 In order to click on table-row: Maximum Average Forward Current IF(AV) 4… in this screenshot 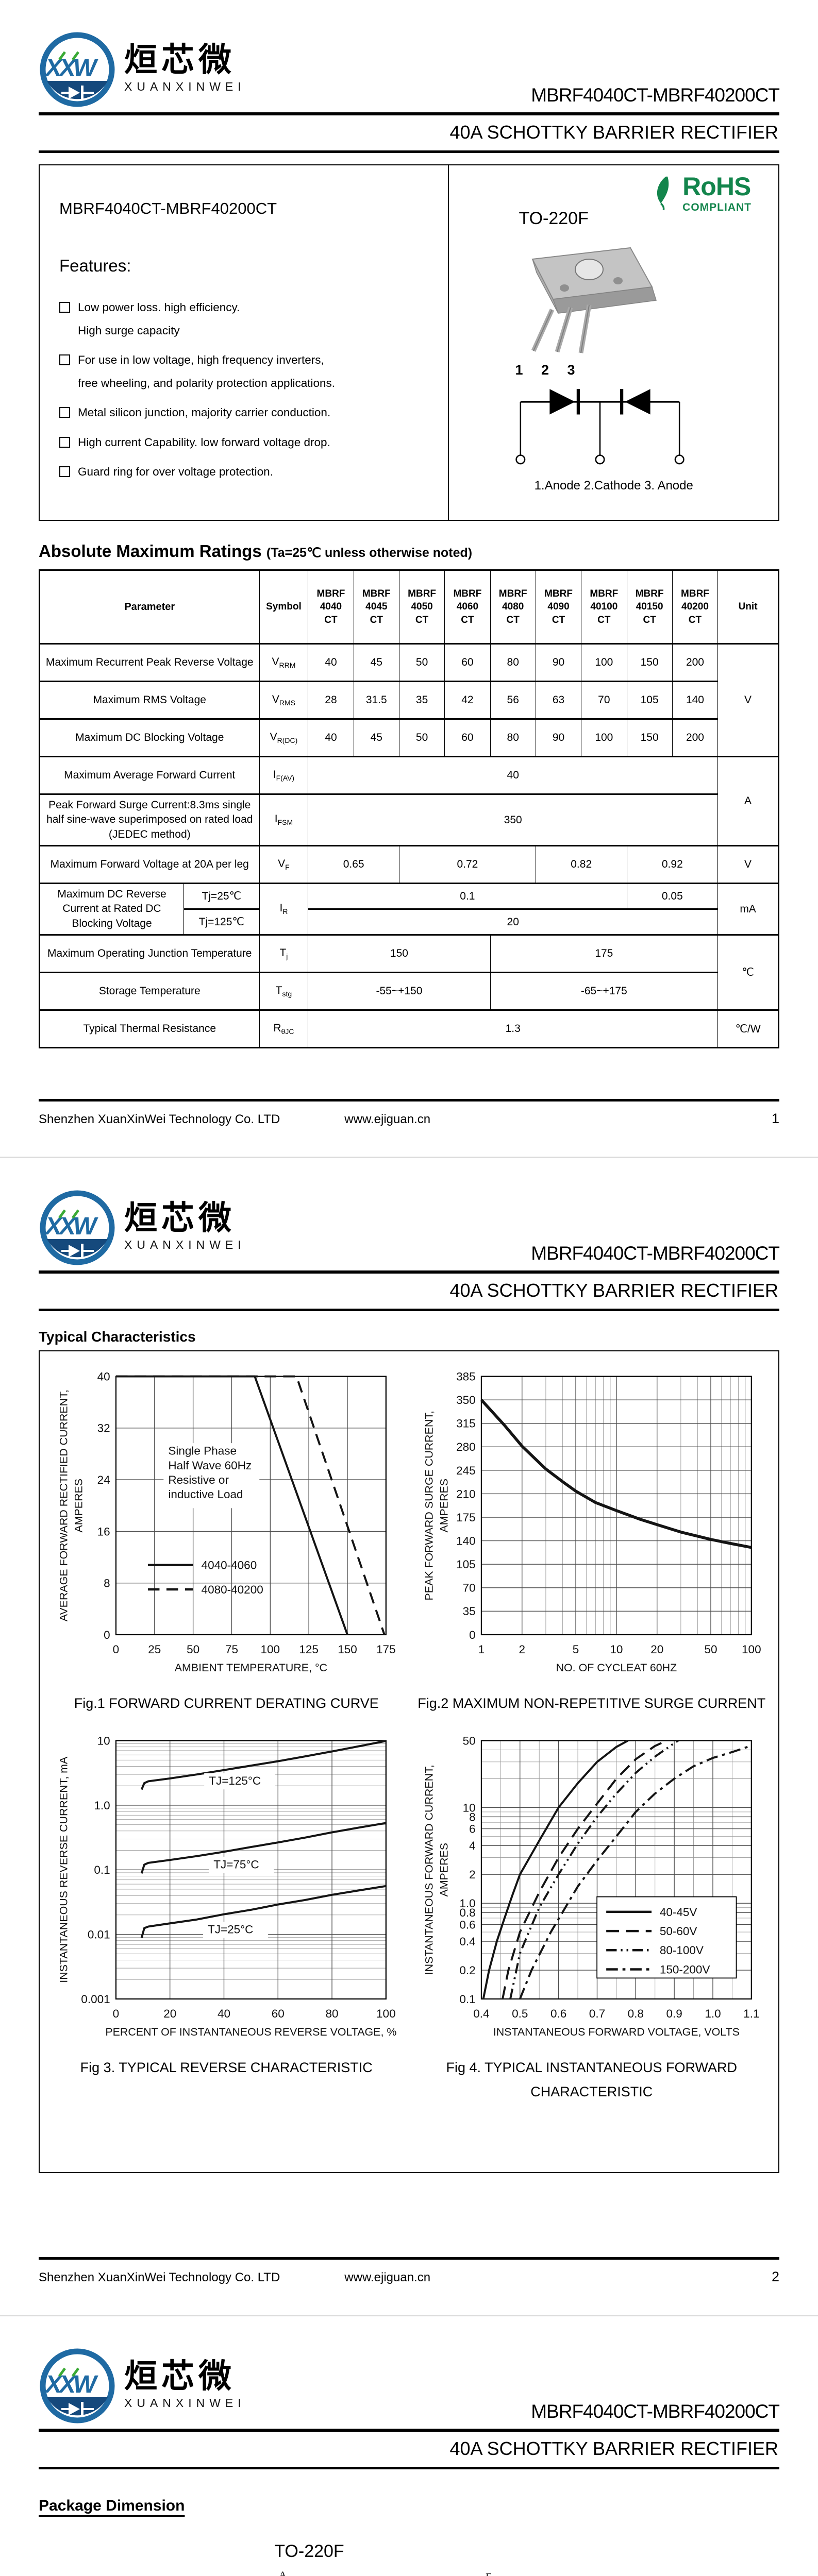, I will do `click(409, 801)`.